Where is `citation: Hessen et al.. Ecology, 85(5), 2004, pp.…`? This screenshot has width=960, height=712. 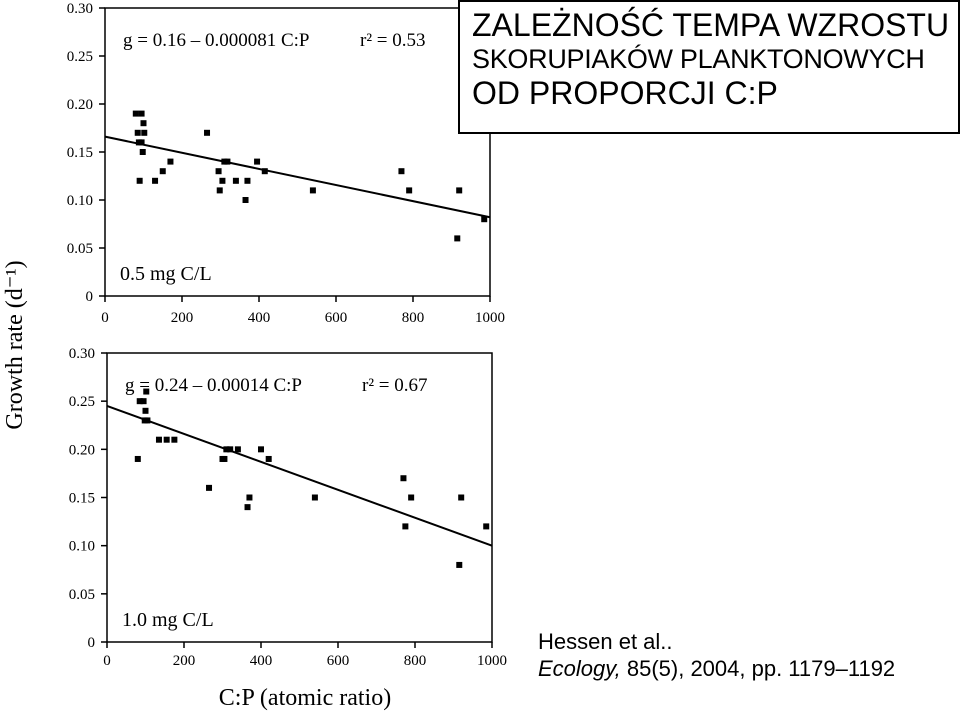
citation: Hessen et al.. Ecology, 85(5), 2004, pp.… is located at coordinates (748, 655).